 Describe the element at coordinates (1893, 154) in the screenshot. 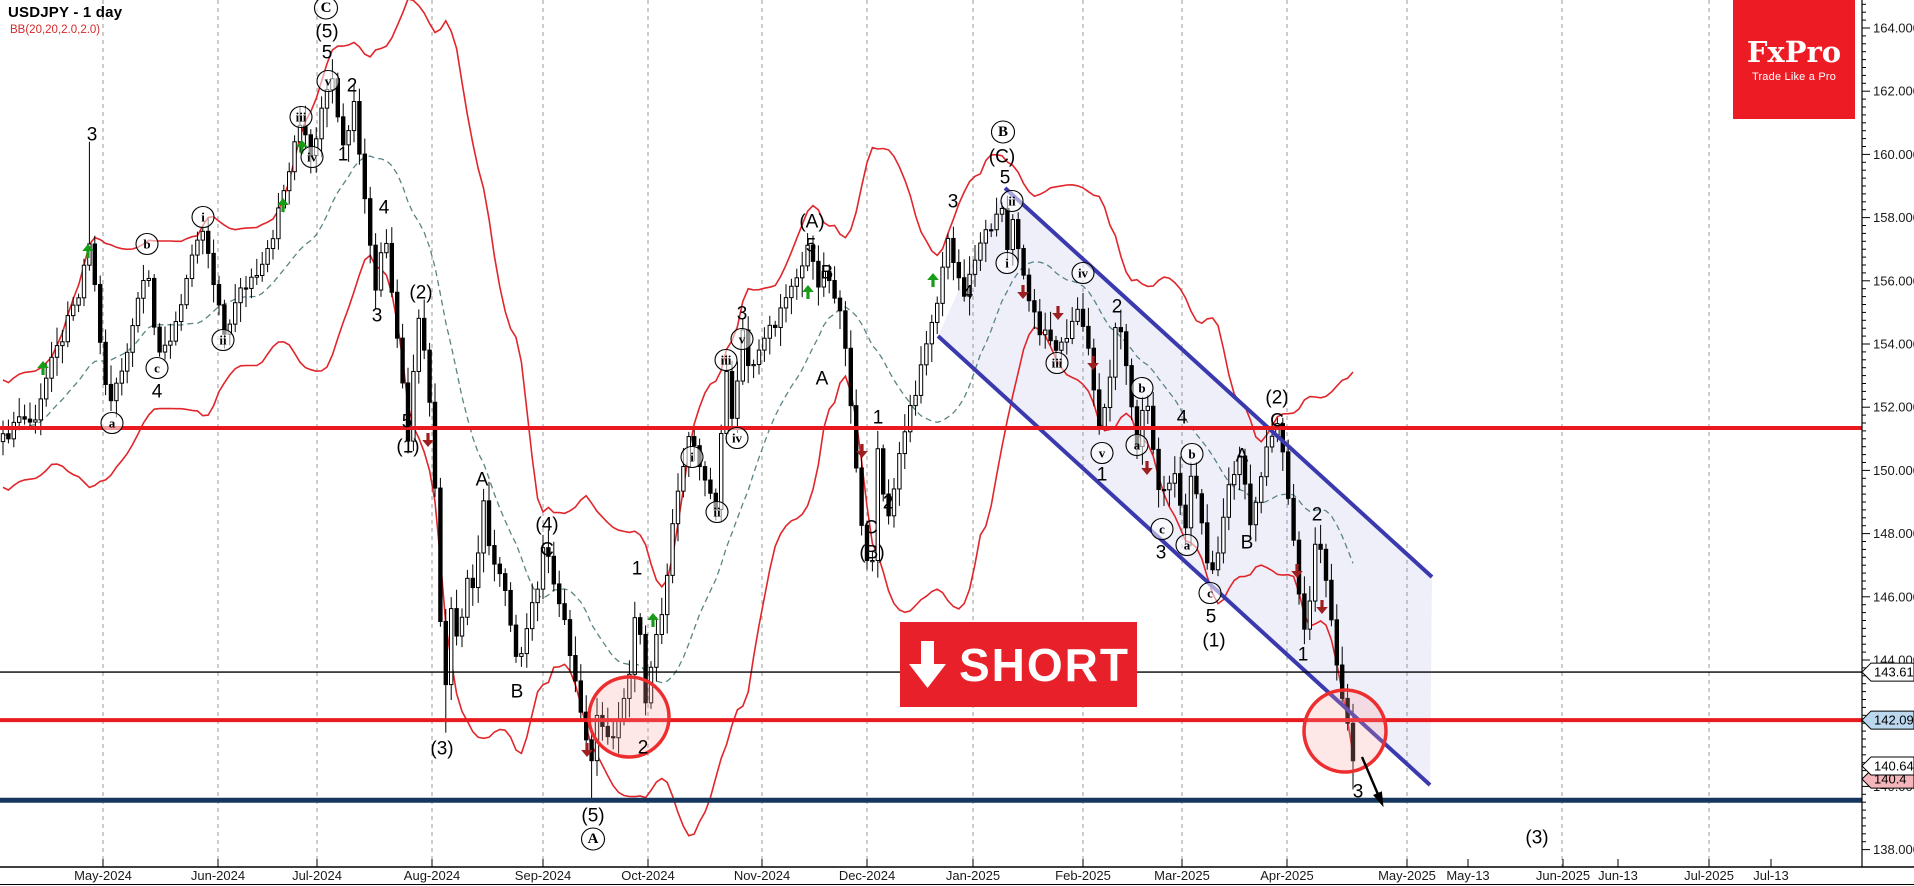

I see `price-tick-label: 160.000` at that location.